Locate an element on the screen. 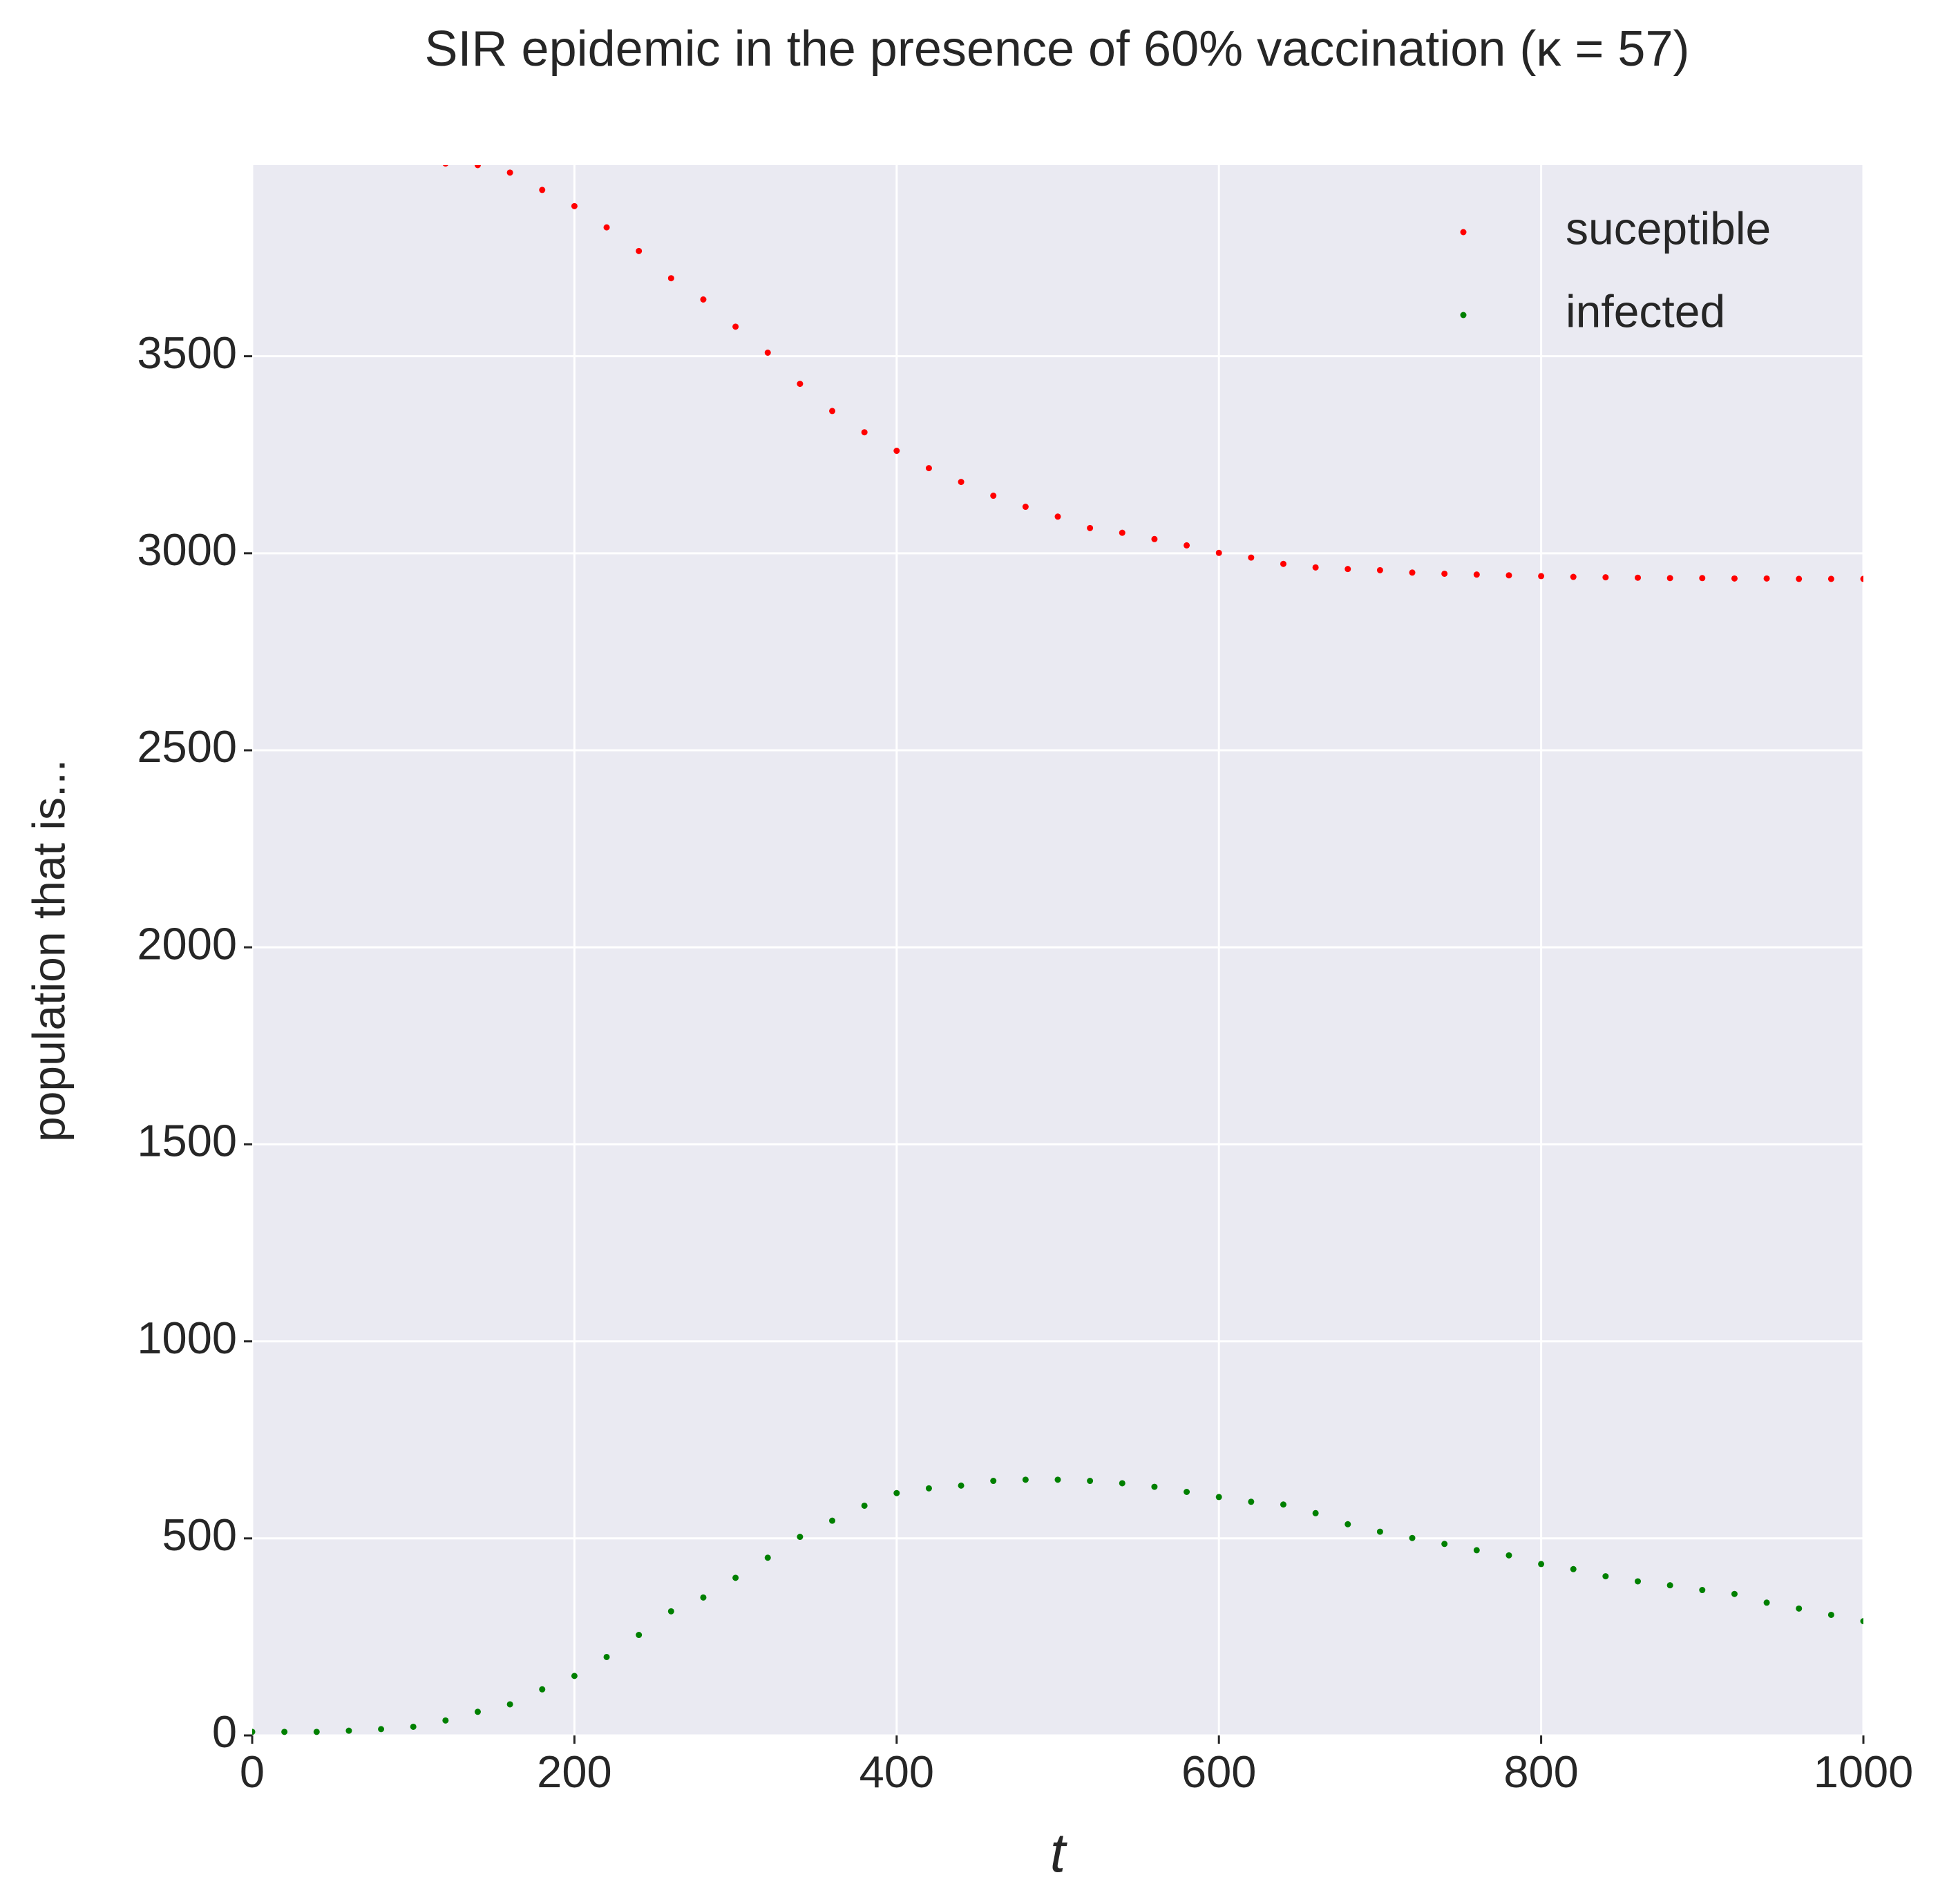 The width and height of the screenshot is (1938, 1904). y-tick-label: 3000 is located at coordinates (187, 549).